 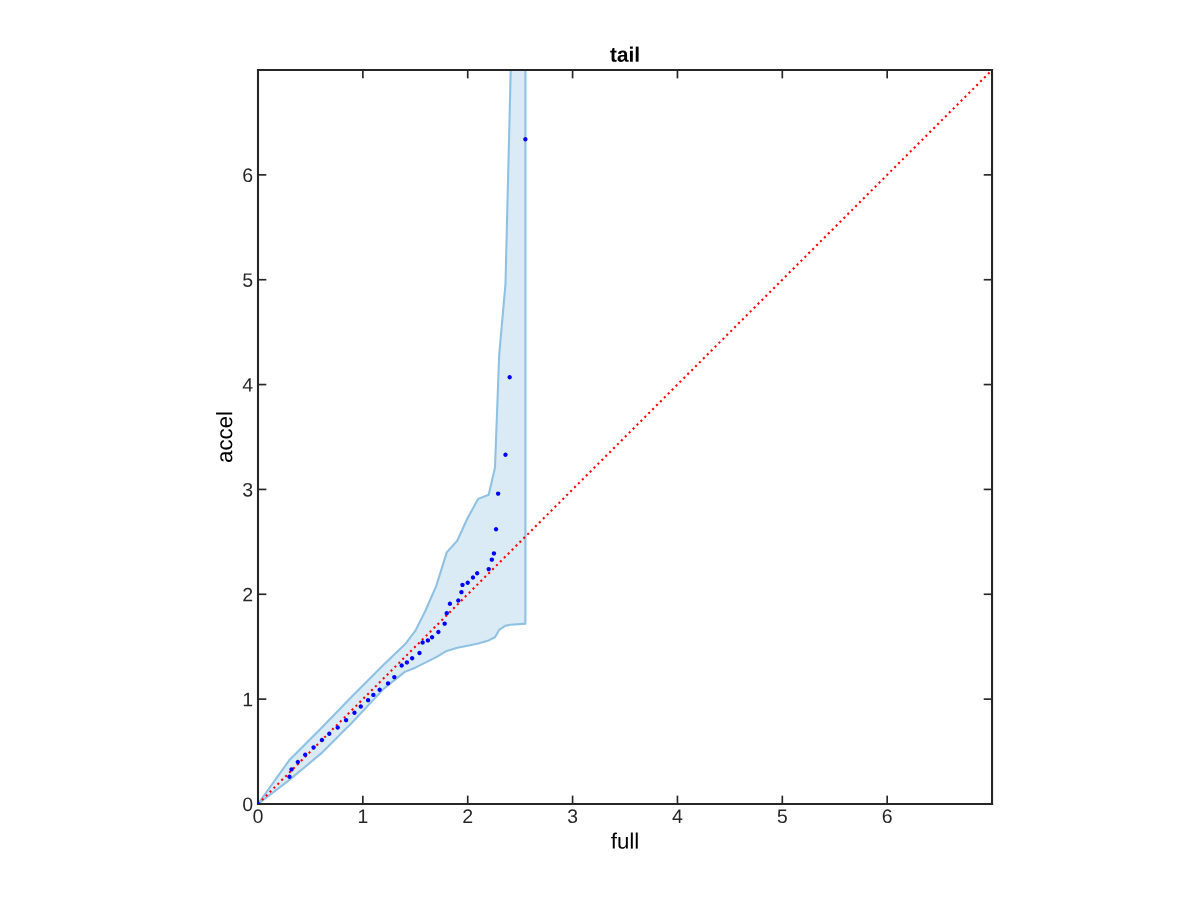 What do you see at coordinates (248, 699) in the screenshot?
I see `y-tick-label: 1` at bounding box center [248, 699].